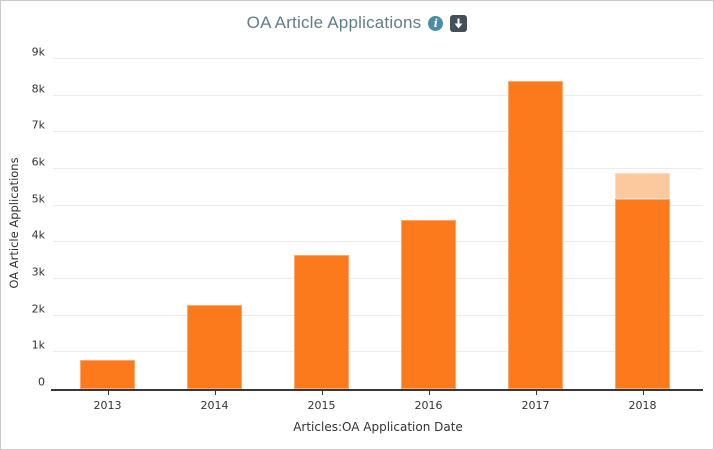 The width and height of the screenshot is (714, 450). I want to click on y-tick-label-6k: 6k, so click(38, 162).